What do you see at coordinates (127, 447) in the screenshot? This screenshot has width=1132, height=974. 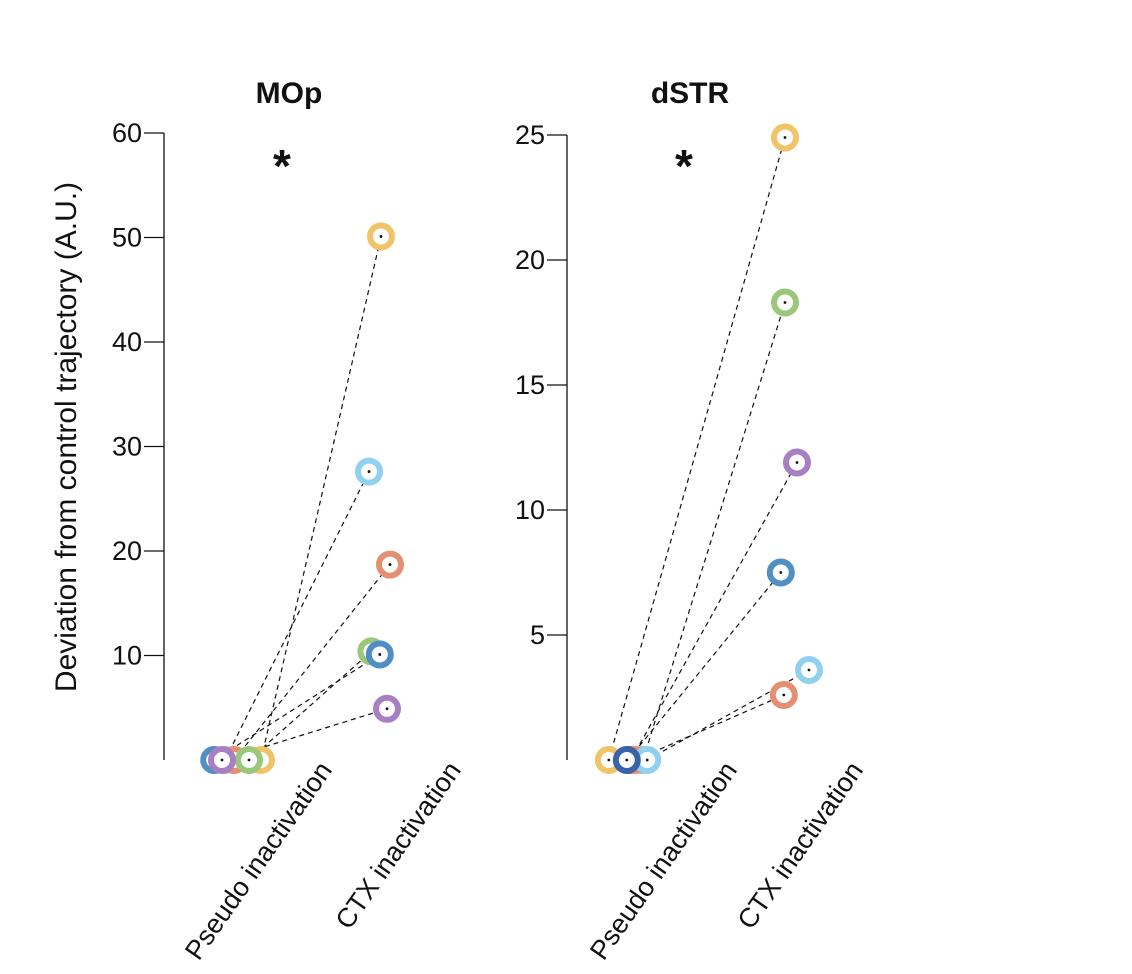 I see `y-tick-label: 30` at bounding box center [127, 447].